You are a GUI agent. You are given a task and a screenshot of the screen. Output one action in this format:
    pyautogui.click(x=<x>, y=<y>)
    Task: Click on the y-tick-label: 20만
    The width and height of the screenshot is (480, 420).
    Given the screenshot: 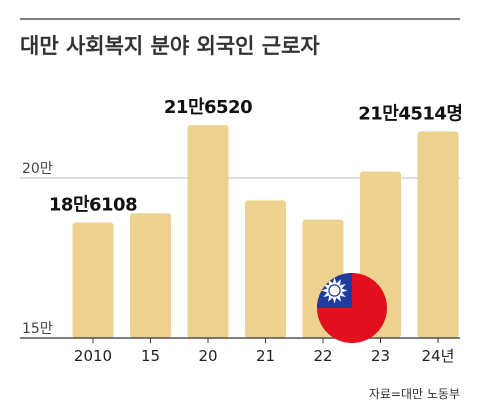 What is the action you would take?
    pyautogui.click(x=37, y=169)
    